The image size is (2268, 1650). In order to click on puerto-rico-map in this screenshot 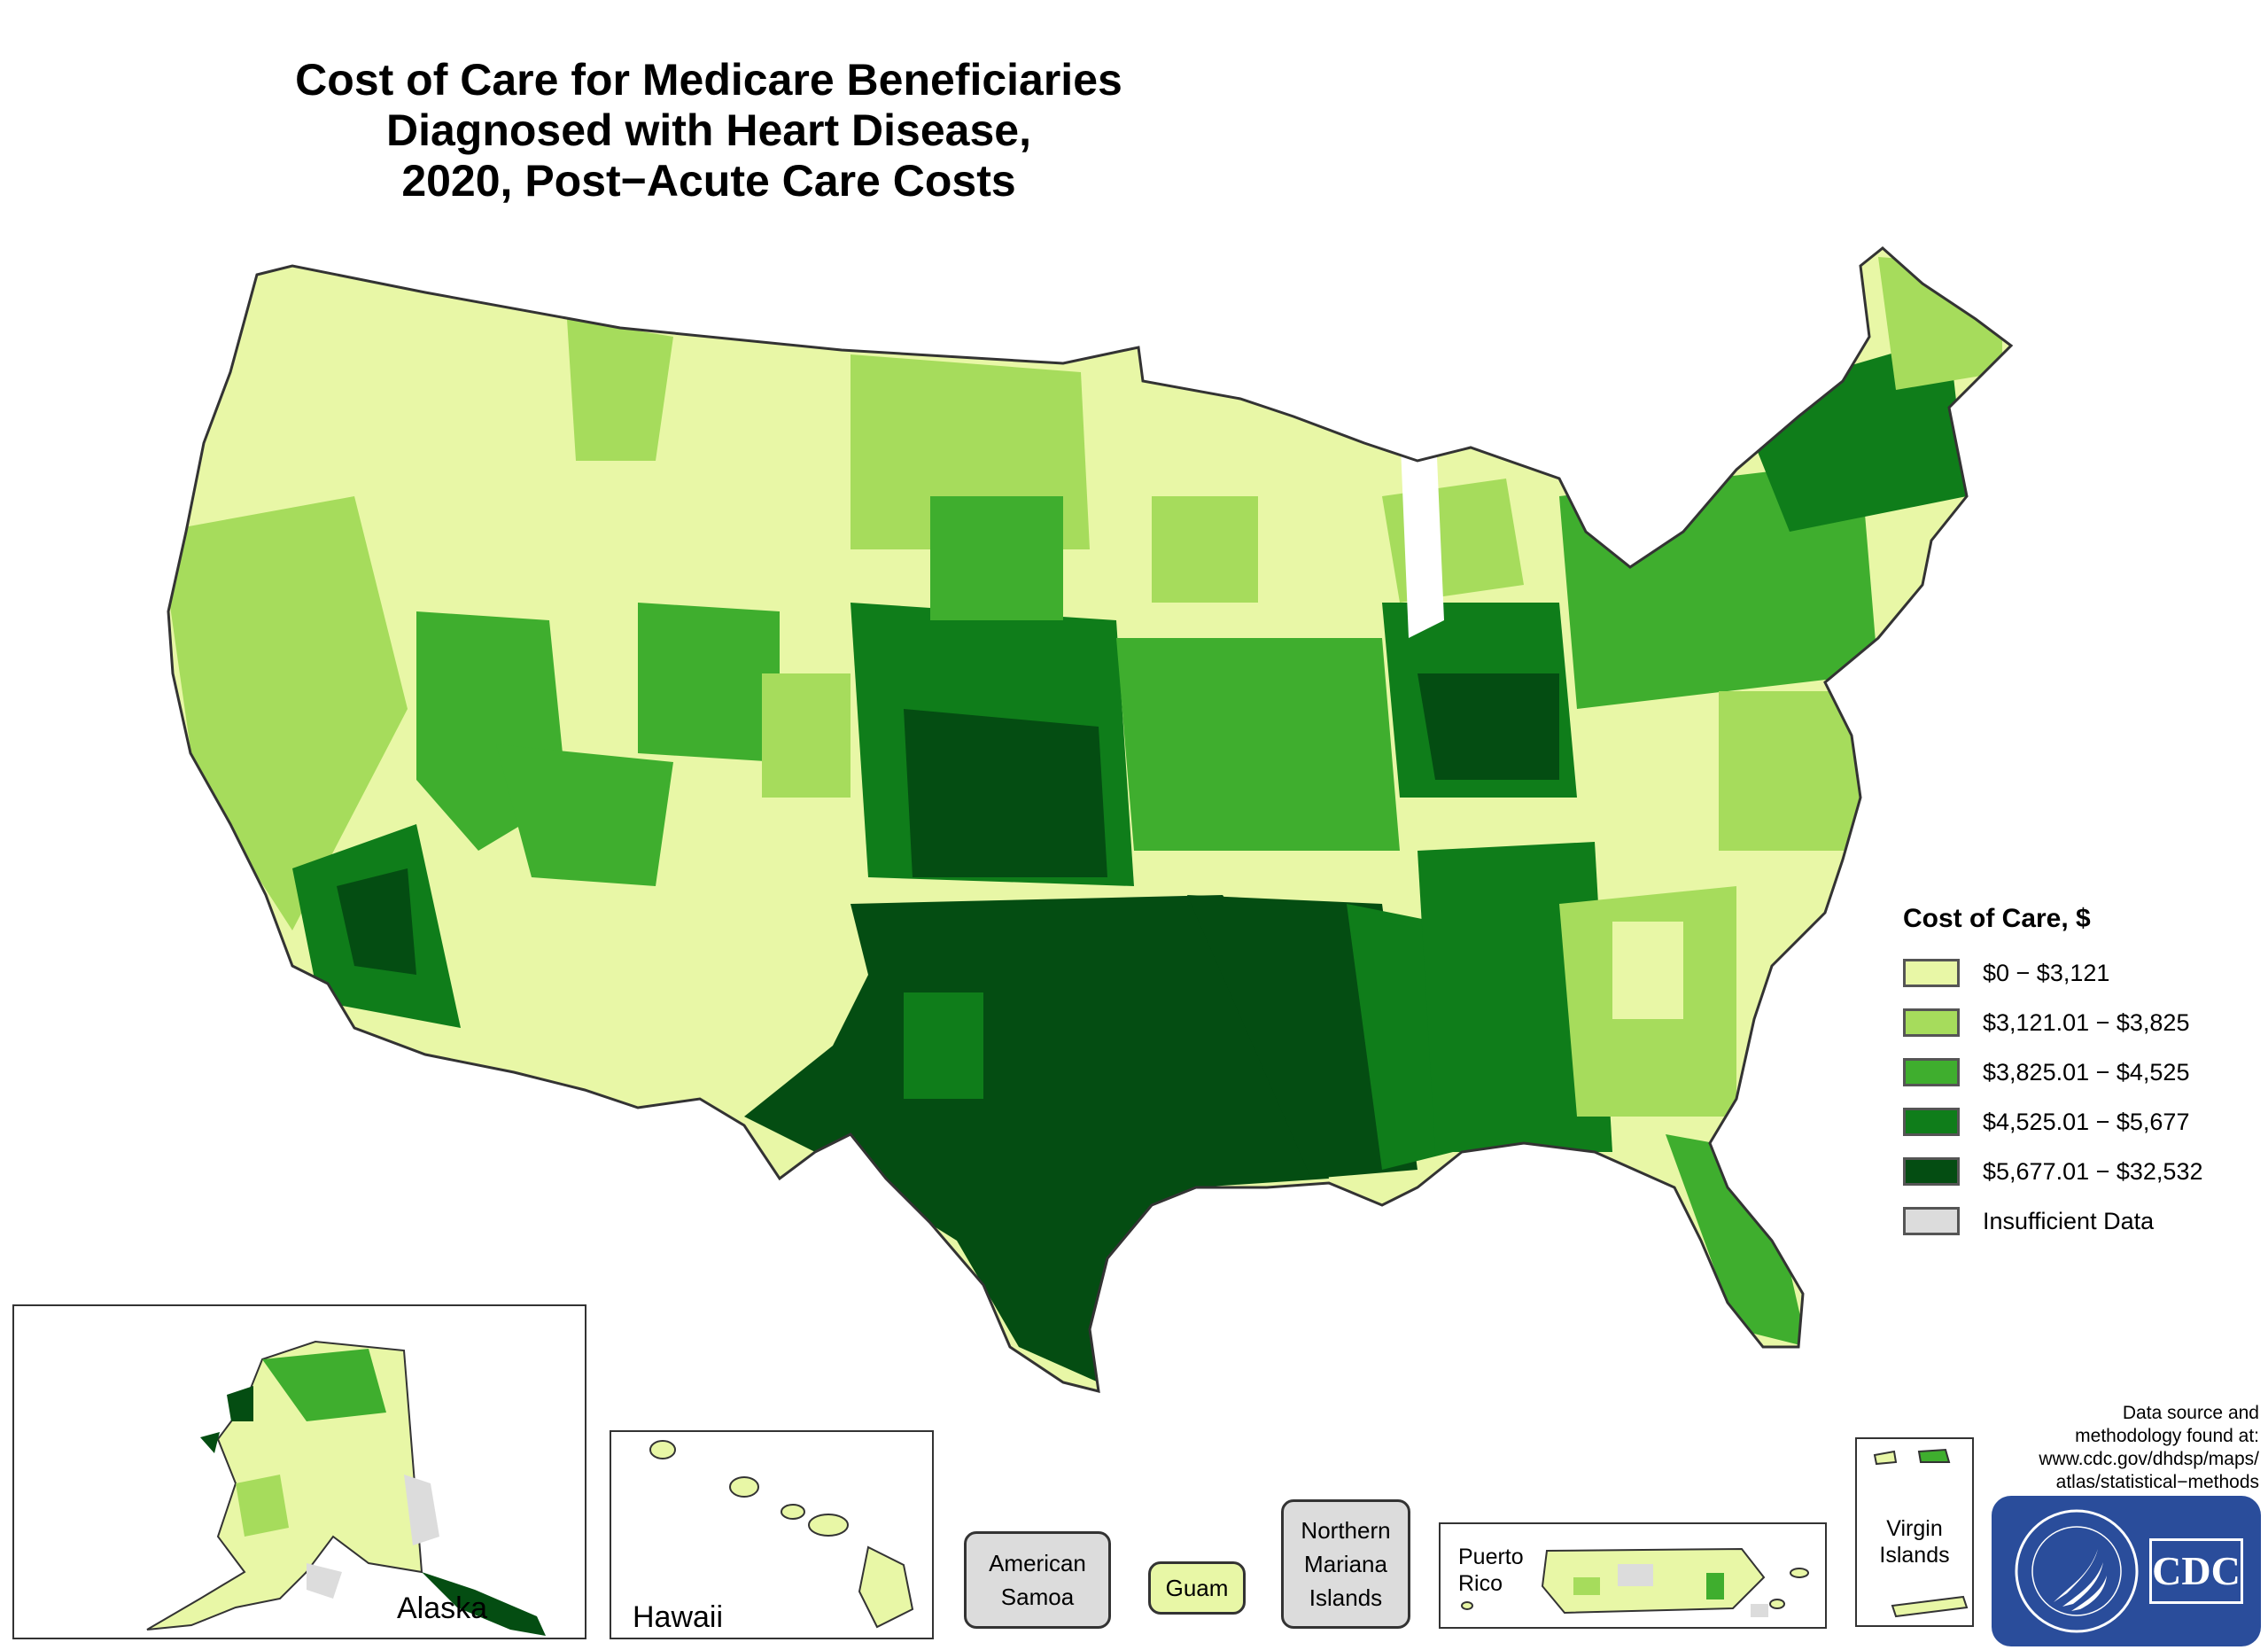, I will do `click(1635, 1582)`.